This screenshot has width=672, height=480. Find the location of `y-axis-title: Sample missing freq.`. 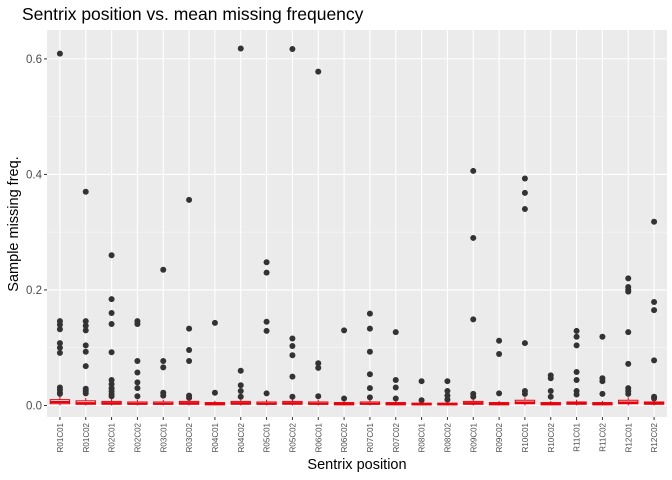

y-axis-title: Sample missing freq. is located at coordinates (14, 223).